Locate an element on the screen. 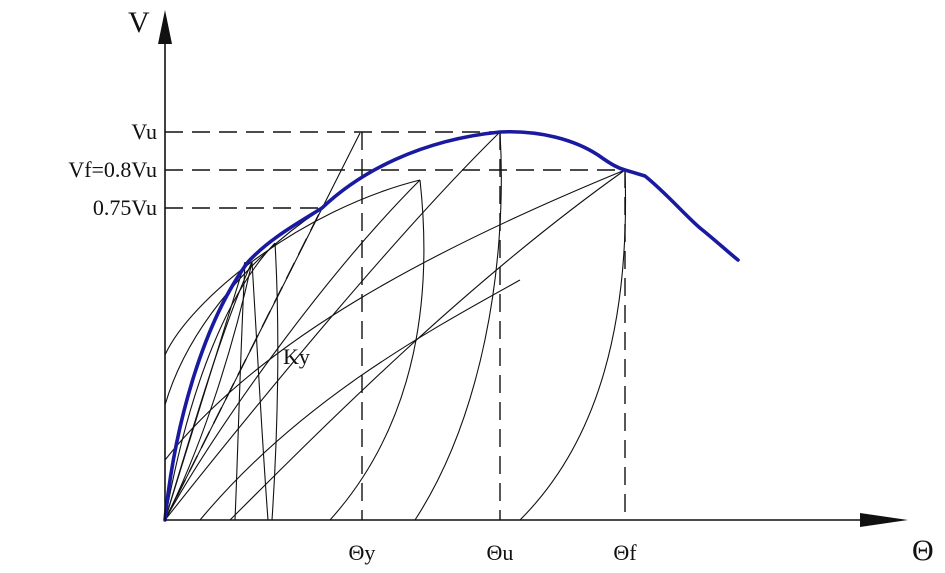 The width and height of the screenshot is (945, 573). loop-6-lower is located at coordinates (360, 400).